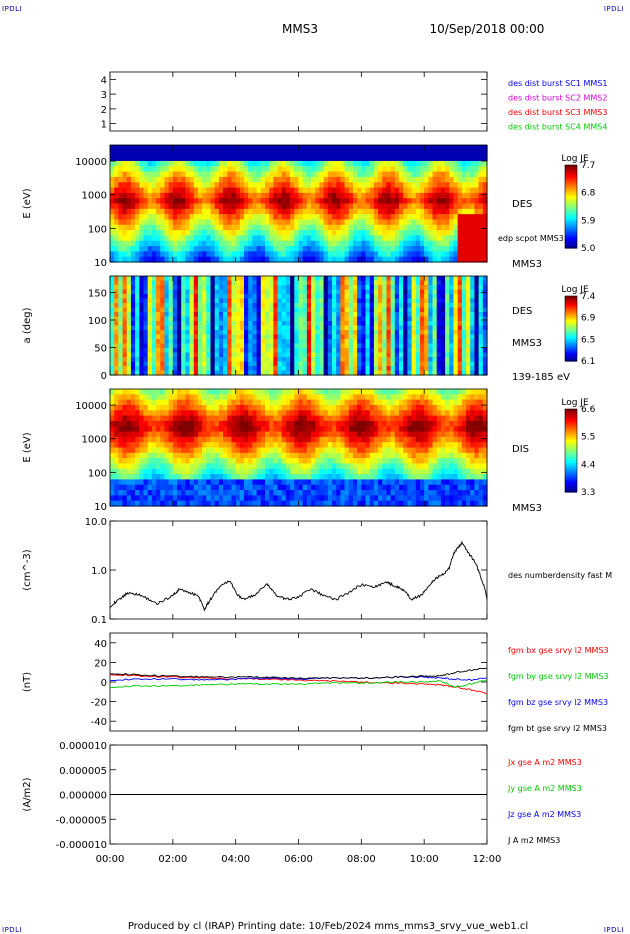  What do you see at coordinates (571, 344) in the screenshot?
I see `colorbar-segment` at bounding box center [571, 344].